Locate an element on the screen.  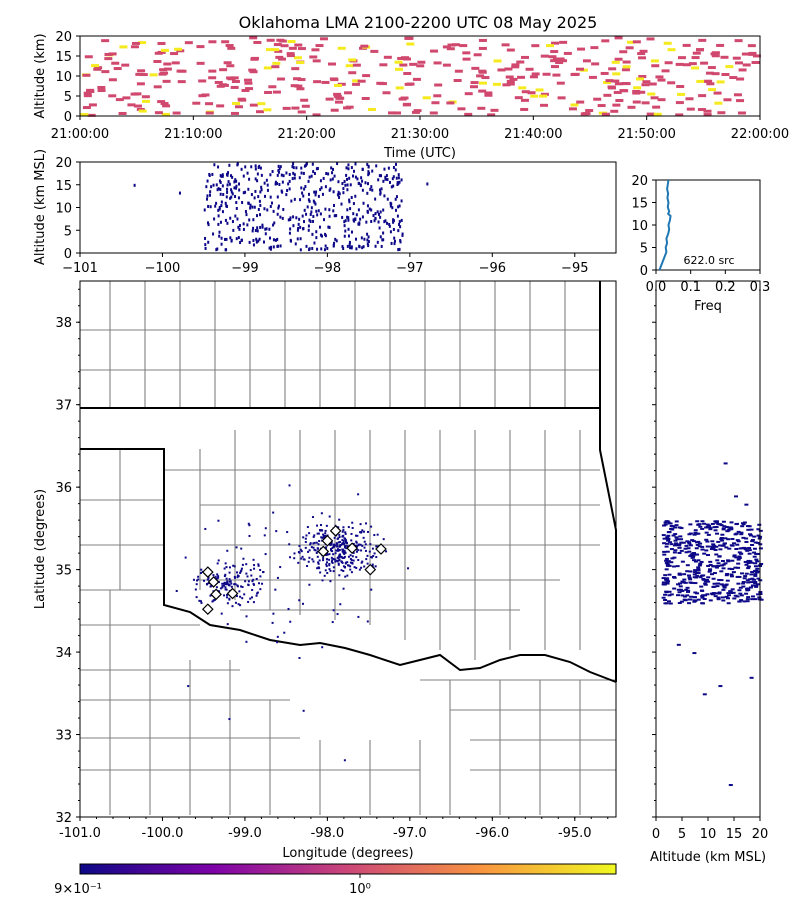
xtick-label: -98.0 is located at coordinates (328, 833).